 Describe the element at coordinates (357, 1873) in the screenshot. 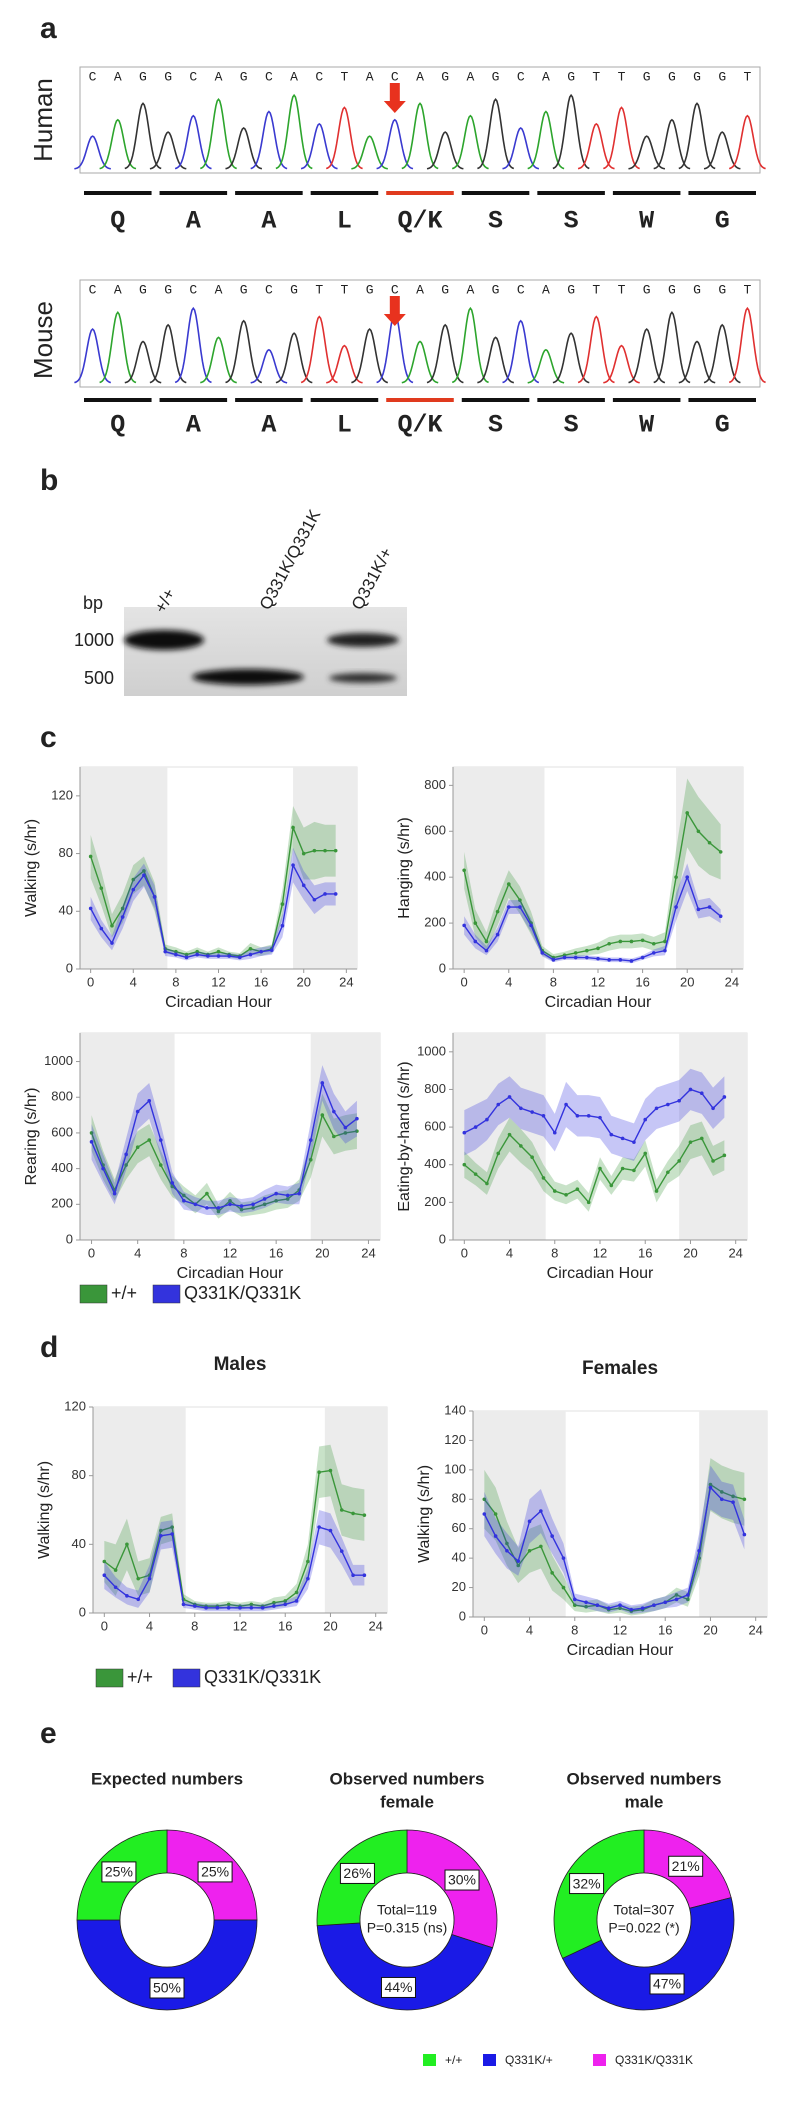

I see `value-label: 26%` at that location.